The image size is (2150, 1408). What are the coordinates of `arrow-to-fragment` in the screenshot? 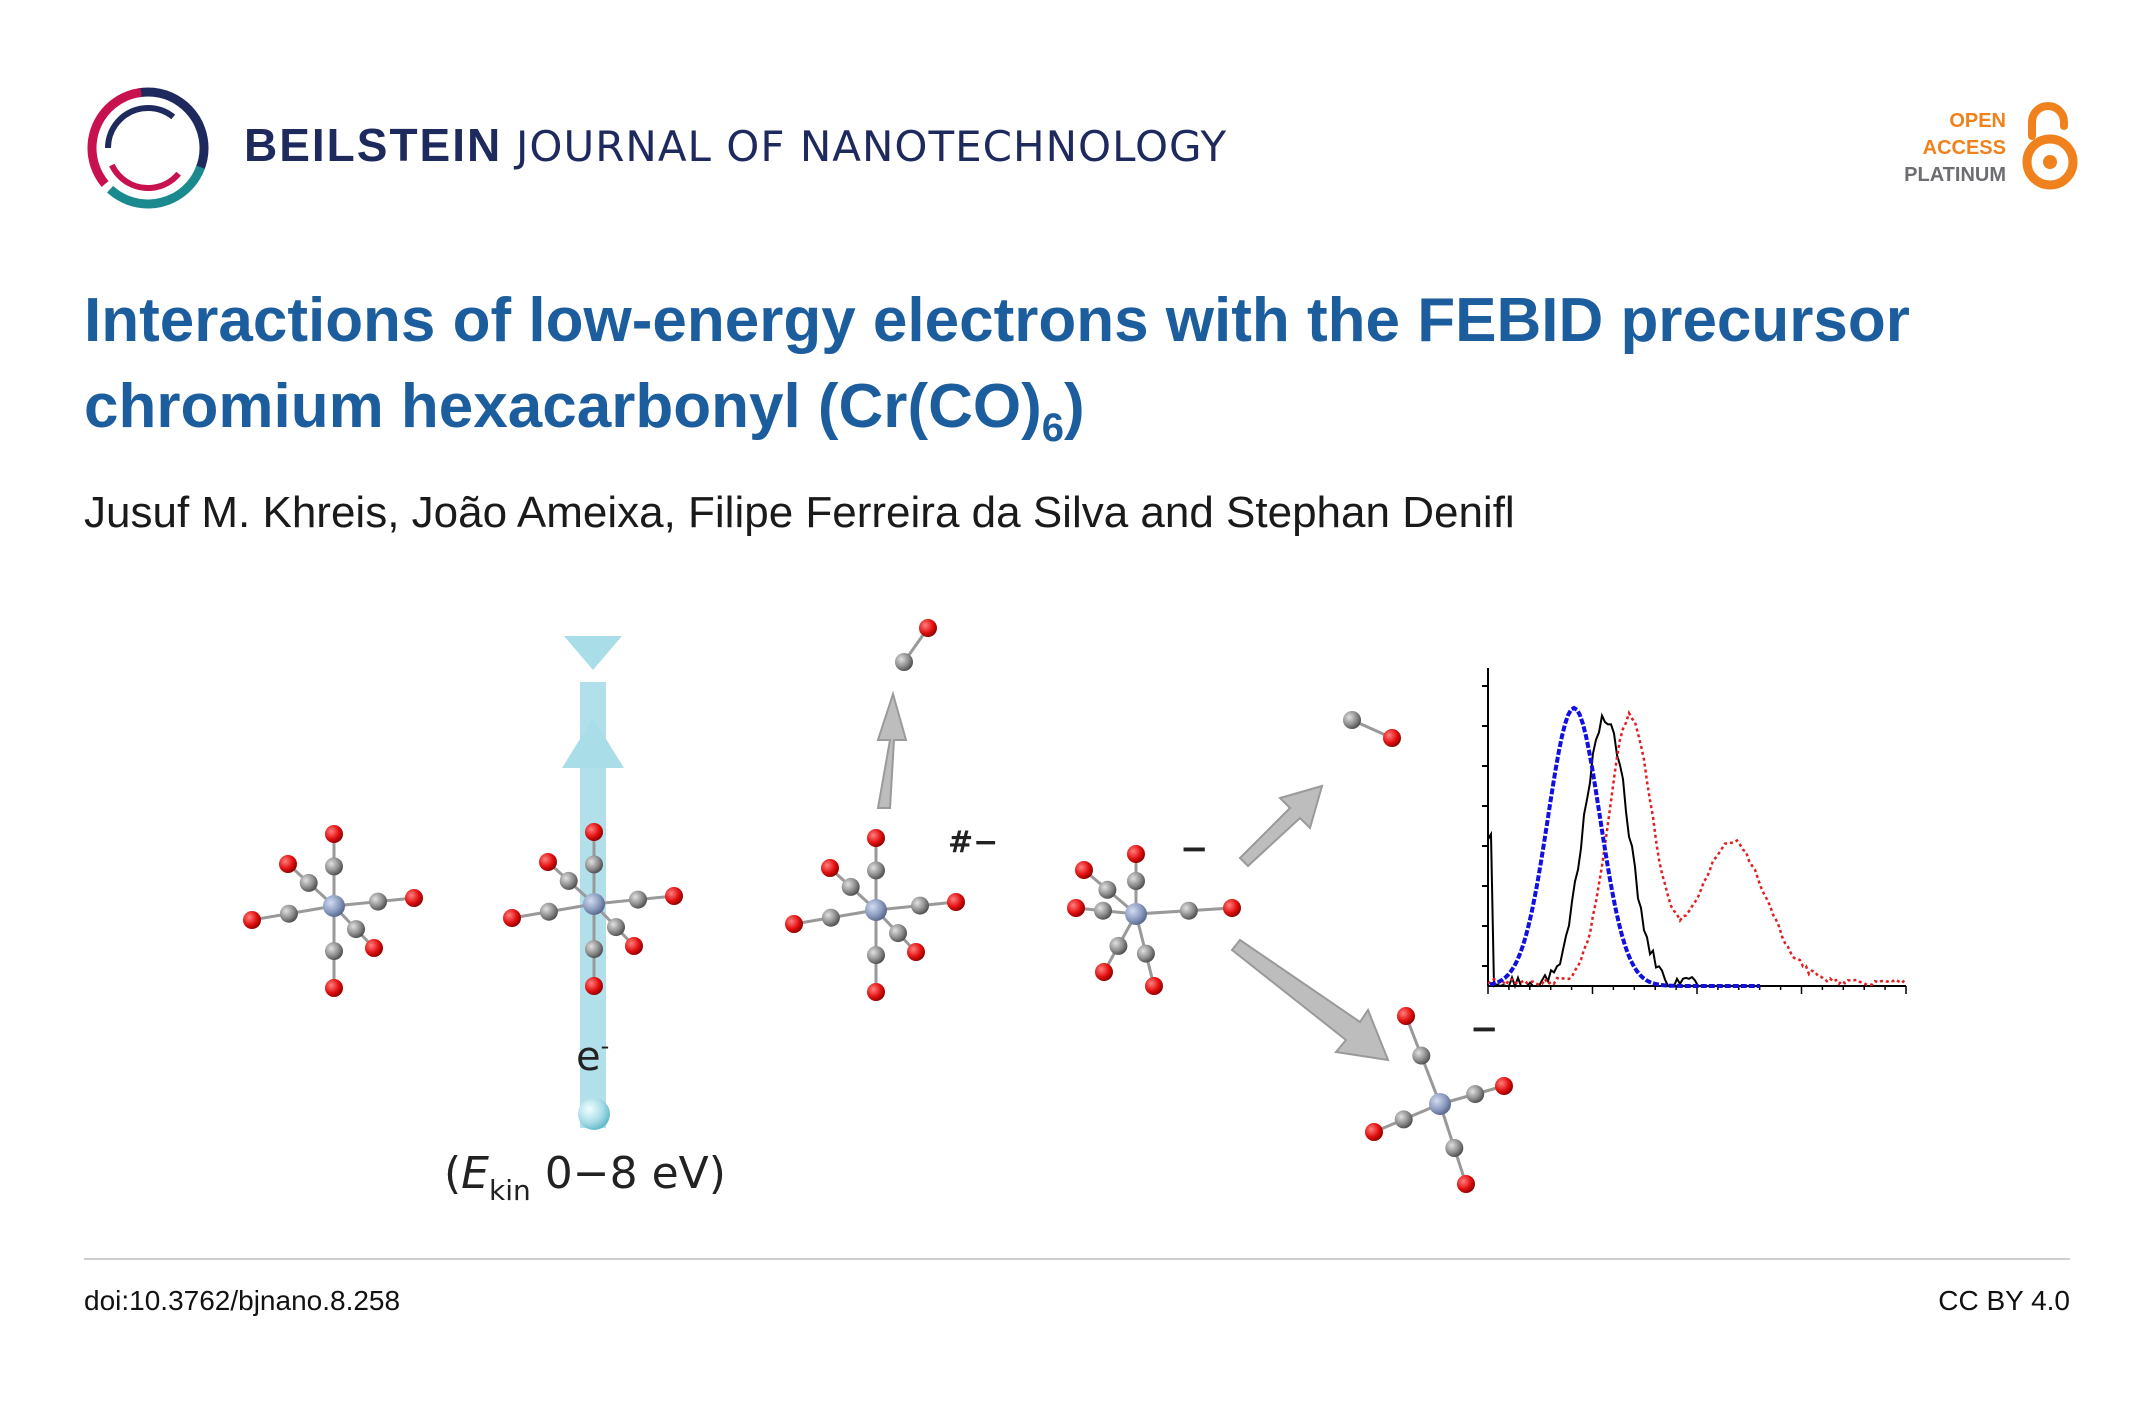 It's located at (1310, 1000).